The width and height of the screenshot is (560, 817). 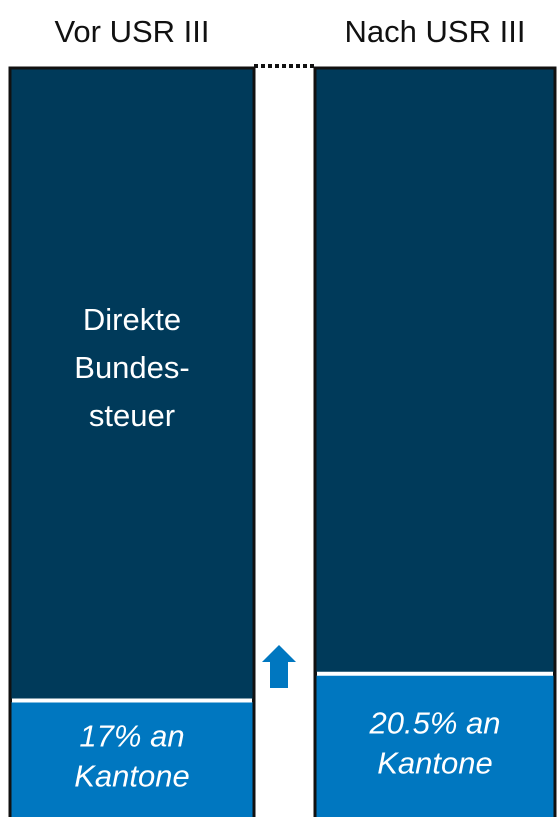 I want to click on category-label: Nach USR III, so click(x=435, y=31).